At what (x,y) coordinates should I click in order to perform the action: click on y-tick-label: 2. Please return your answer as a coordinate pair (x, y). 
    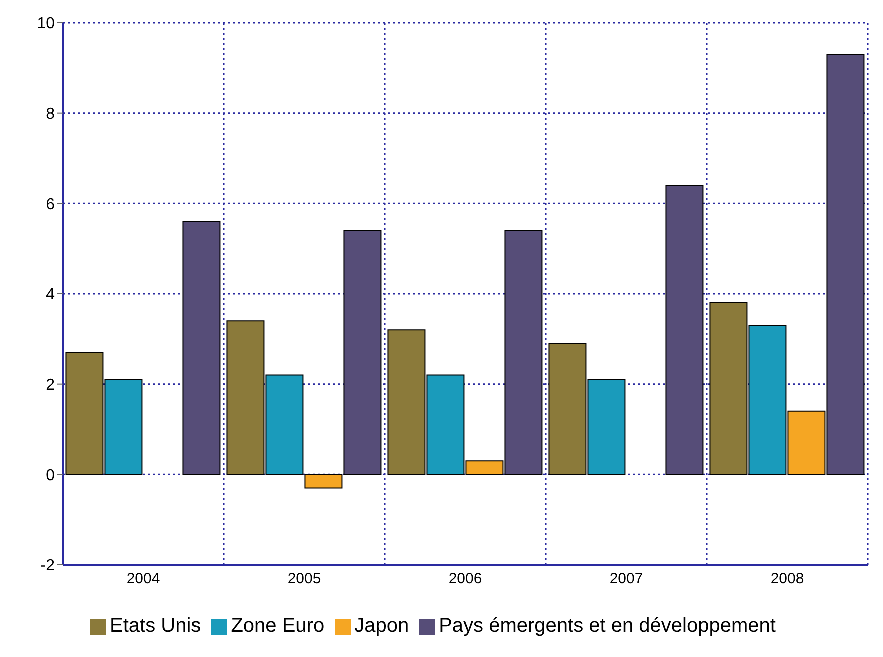
    Looking at the image, I should click on (51, 385).